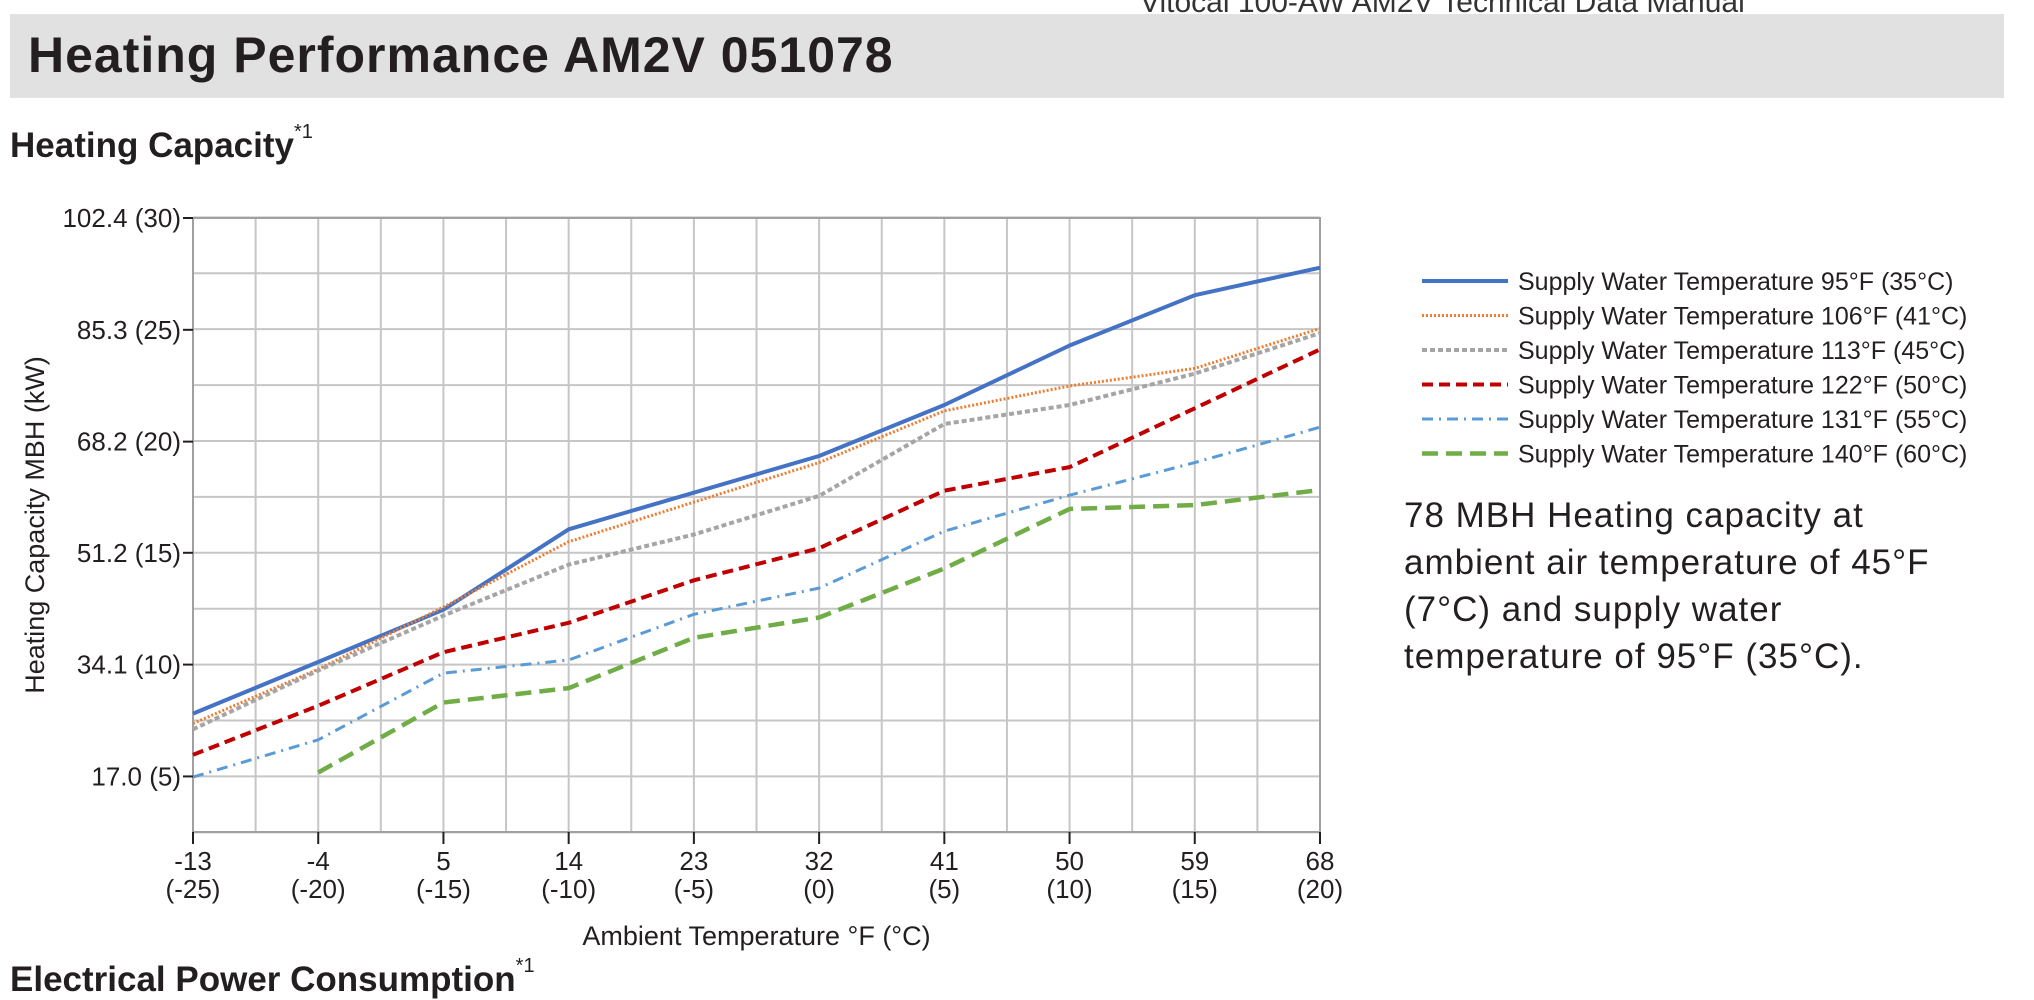  I want to click on page-title: Heating Performance AM2V 051078, so click(461, 55).